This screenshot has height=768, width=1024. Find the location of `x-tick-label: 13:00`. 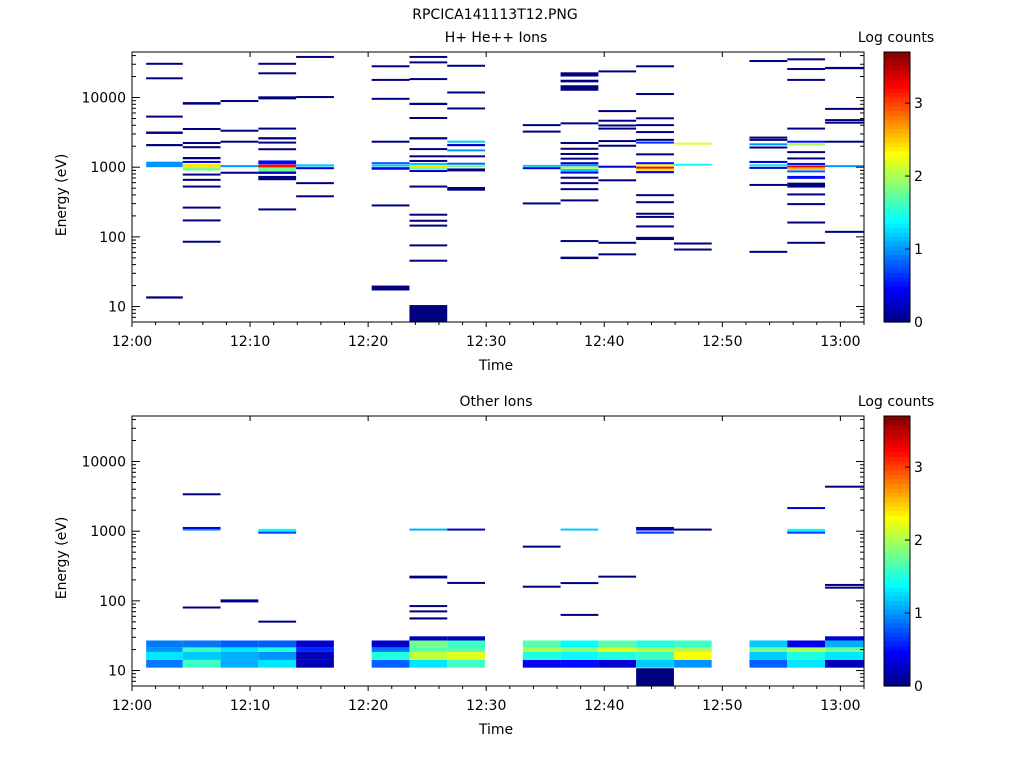

x-tick-label: 13:00 is located at coordinates (840, 342).